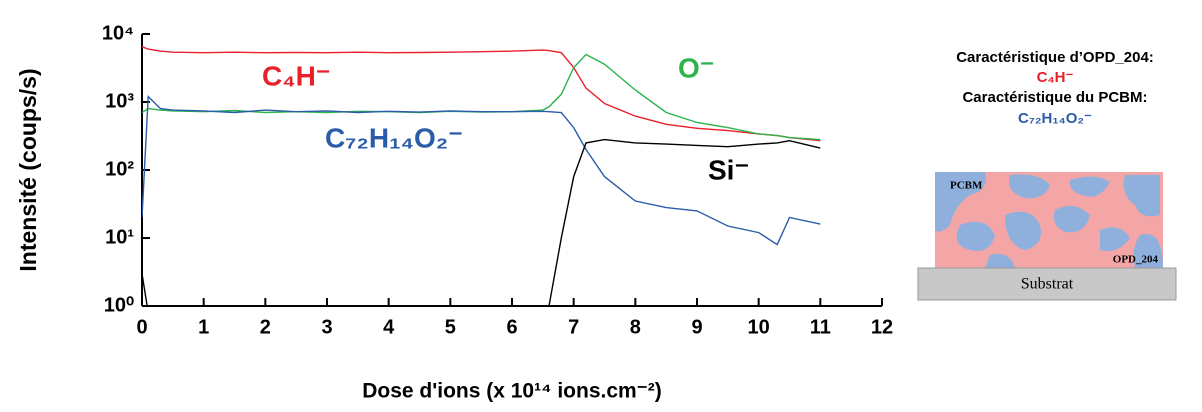 The image size is (1202, 412). I want to click on series-label: C₇₂H₁₄O₂⁻, so click(394, 137).